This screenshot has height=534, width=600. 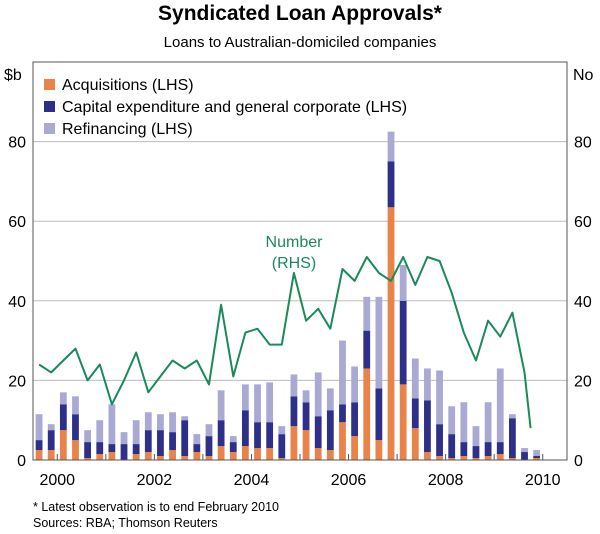 I want to click on y-tick-label-left: 80, so click(x=17, y=143).